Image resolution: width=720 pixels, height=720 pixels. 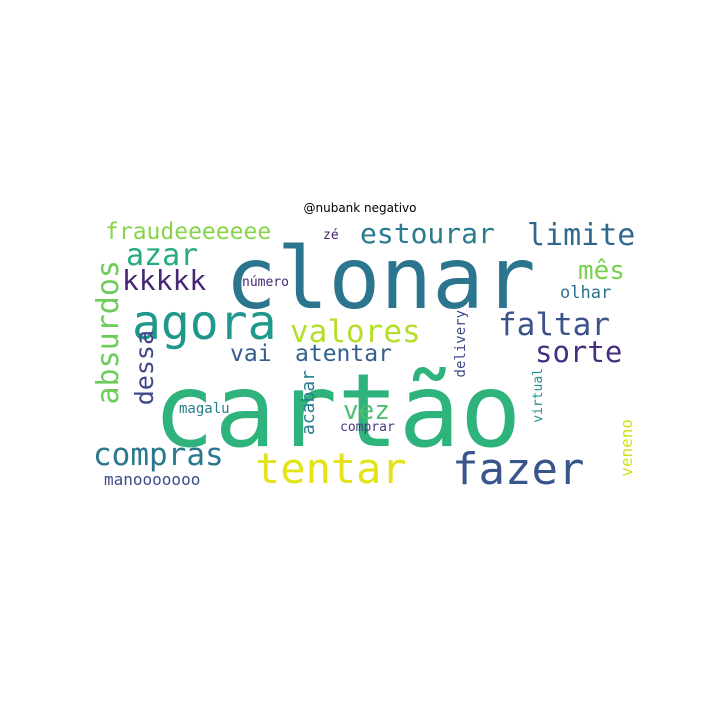 What do you see at coordinates (427, 233) in the screenshot?
I see `word-estourar: estourar` at bounding box center [427, 233].